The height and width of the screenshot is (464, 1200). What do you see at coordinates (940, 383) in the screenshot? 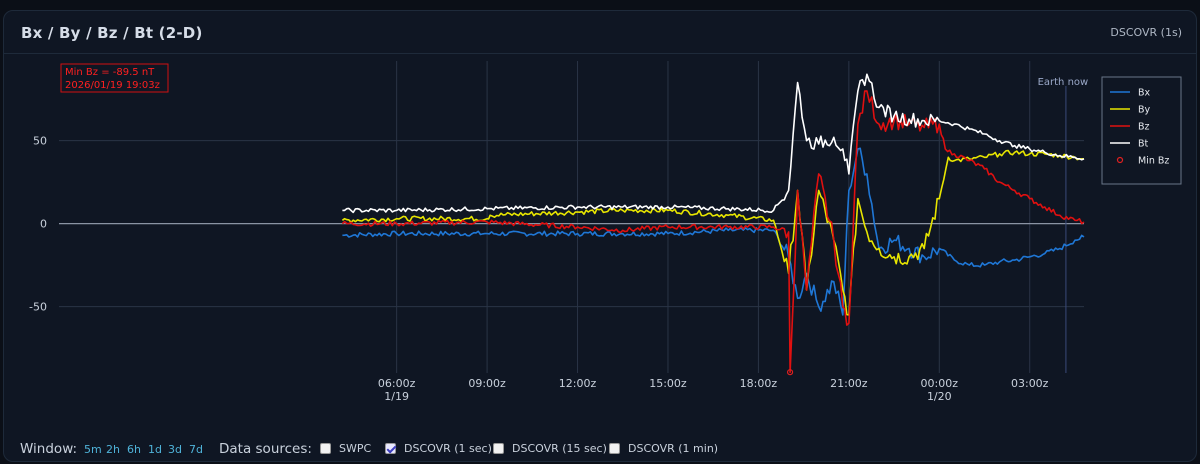
I see `x-tick-label: 00:00z` at bounding box center [940, 383].